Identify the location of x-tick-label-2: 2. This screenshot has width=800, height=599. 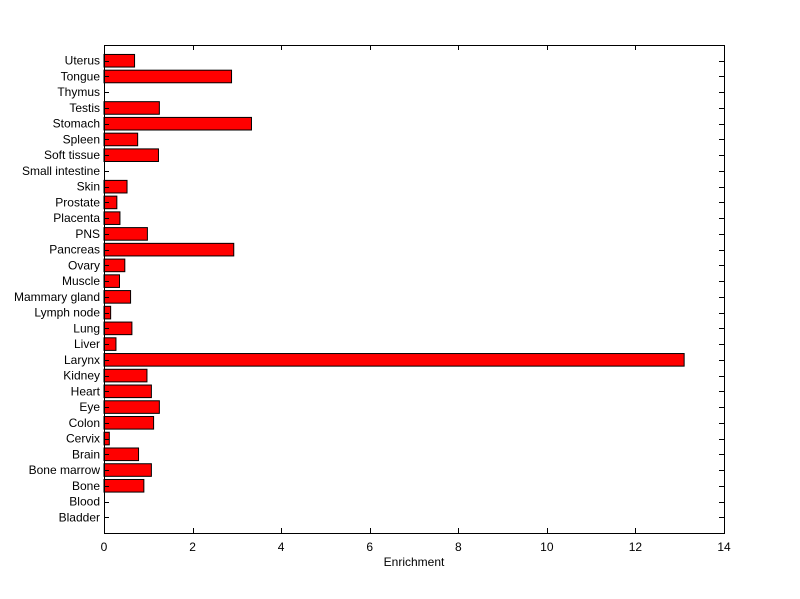
(192, 547).